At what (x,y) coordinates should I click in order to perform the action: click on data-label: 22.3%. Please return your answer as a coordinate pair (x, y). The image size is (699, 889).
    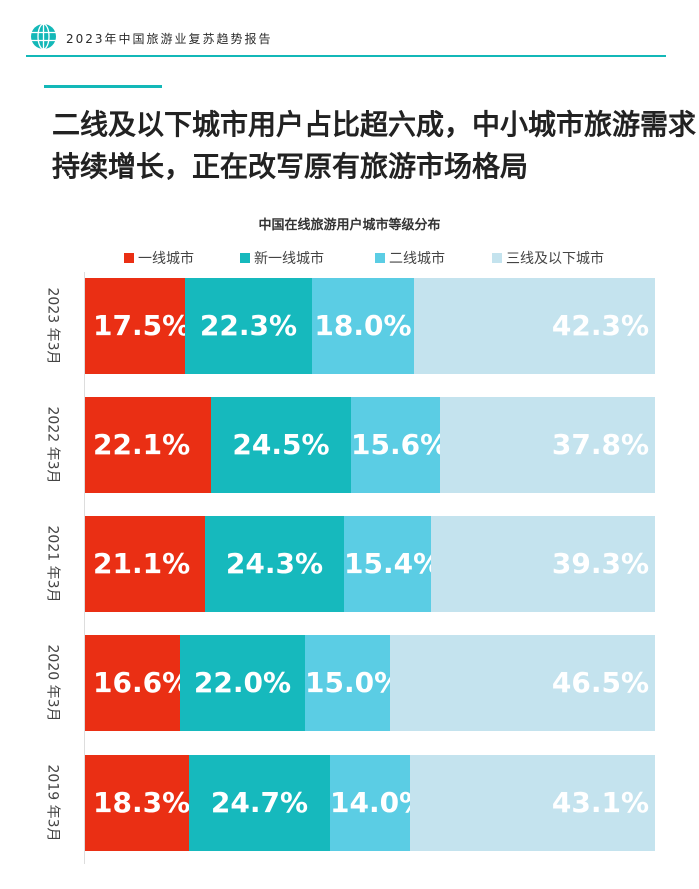
    Looking at the image, I should click on (248, 325).